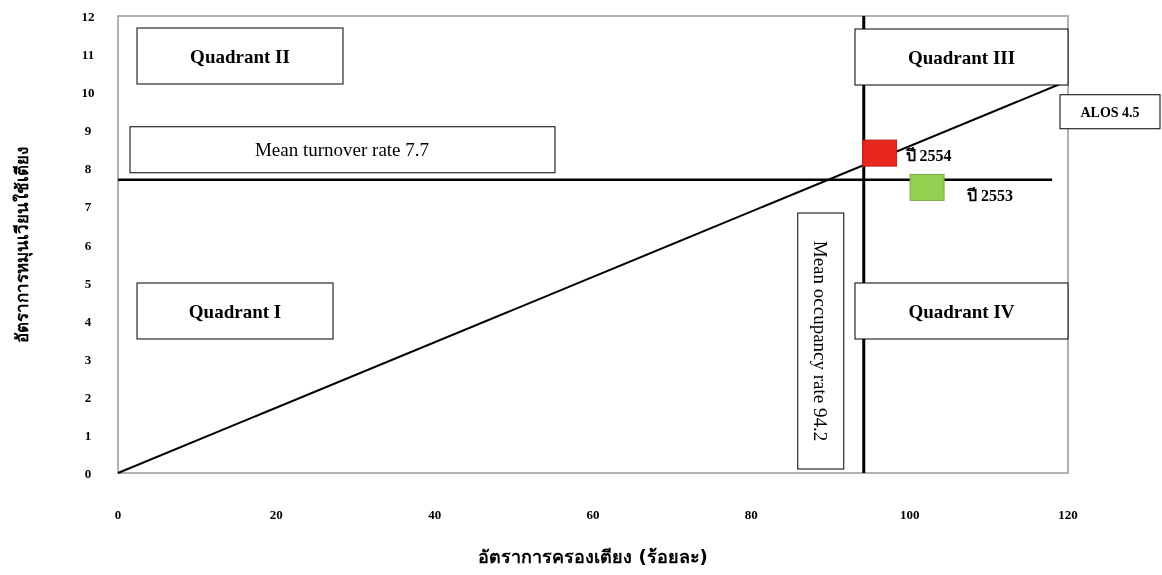 This screenshot has height=575, width=1162. Describe the element at coordinates (235, 311) in the screenshot. I see `annotation: Quadrant I` at that location.